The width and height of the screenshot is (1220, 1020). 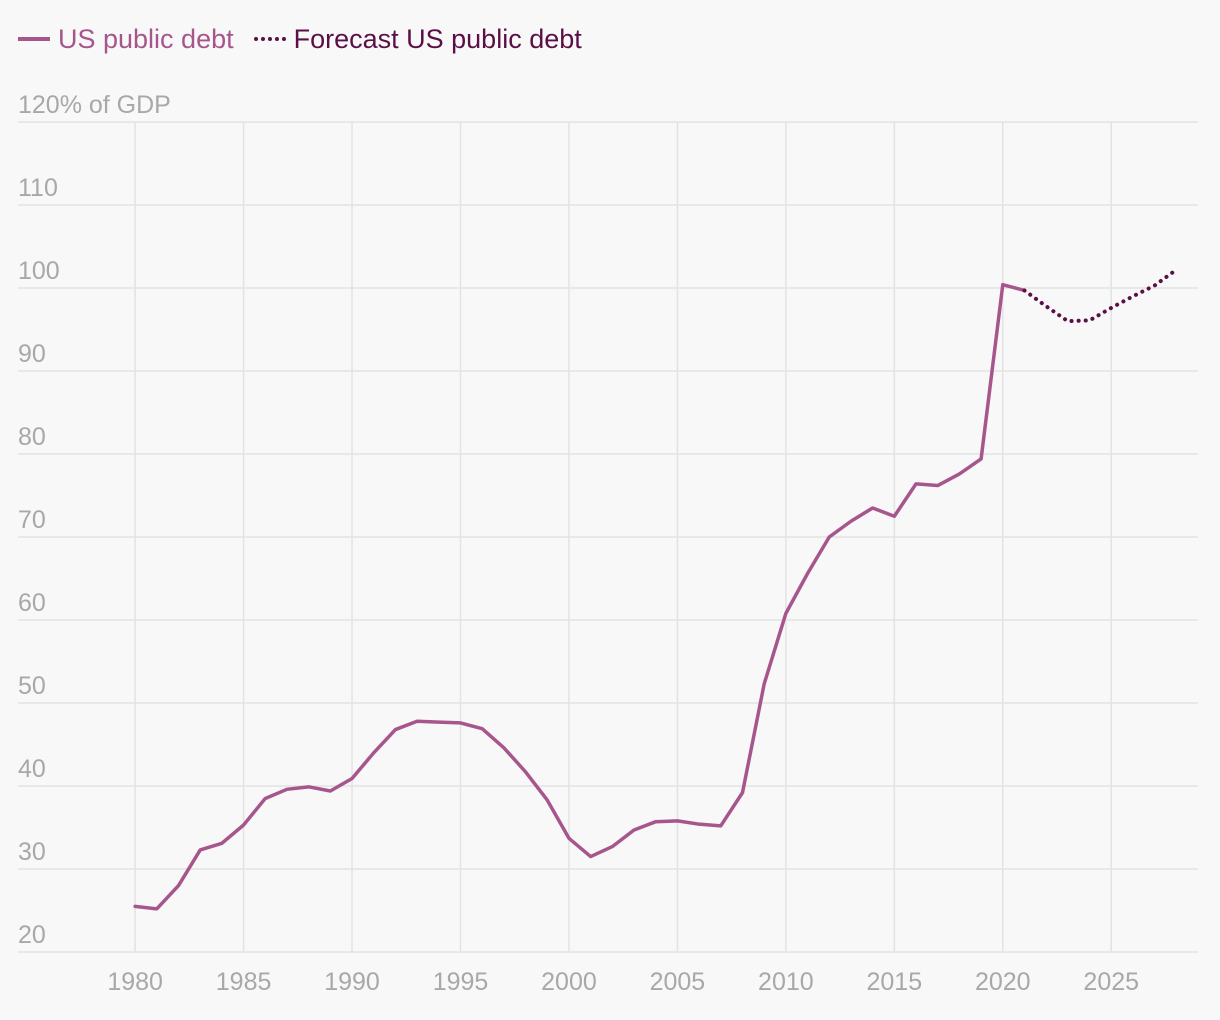 What do you see at coordinates (437, 38) in the screenshot?
I see `legend-label-forecast: Forecast US public debt` at bounding box center [437, 38].